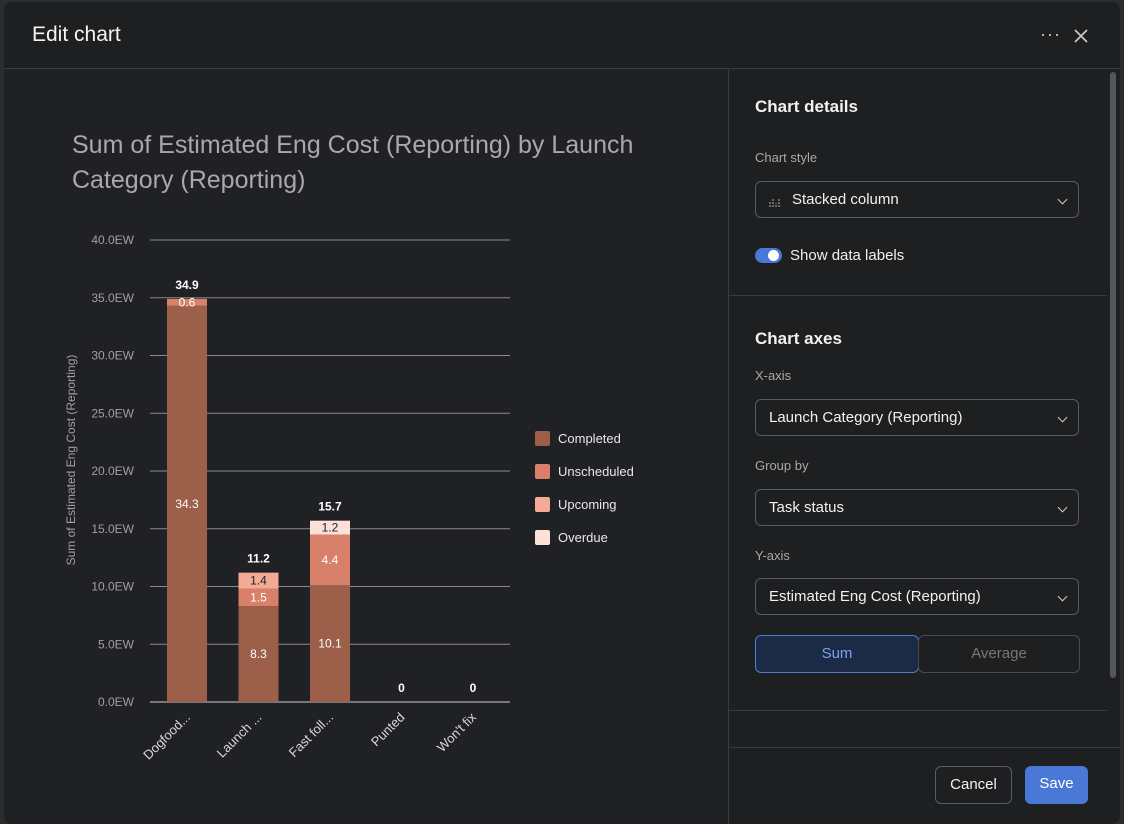 The width and height of the screenshot is (1124, 824). I want to click on x-tick-label: Punted, so click(388, 730).